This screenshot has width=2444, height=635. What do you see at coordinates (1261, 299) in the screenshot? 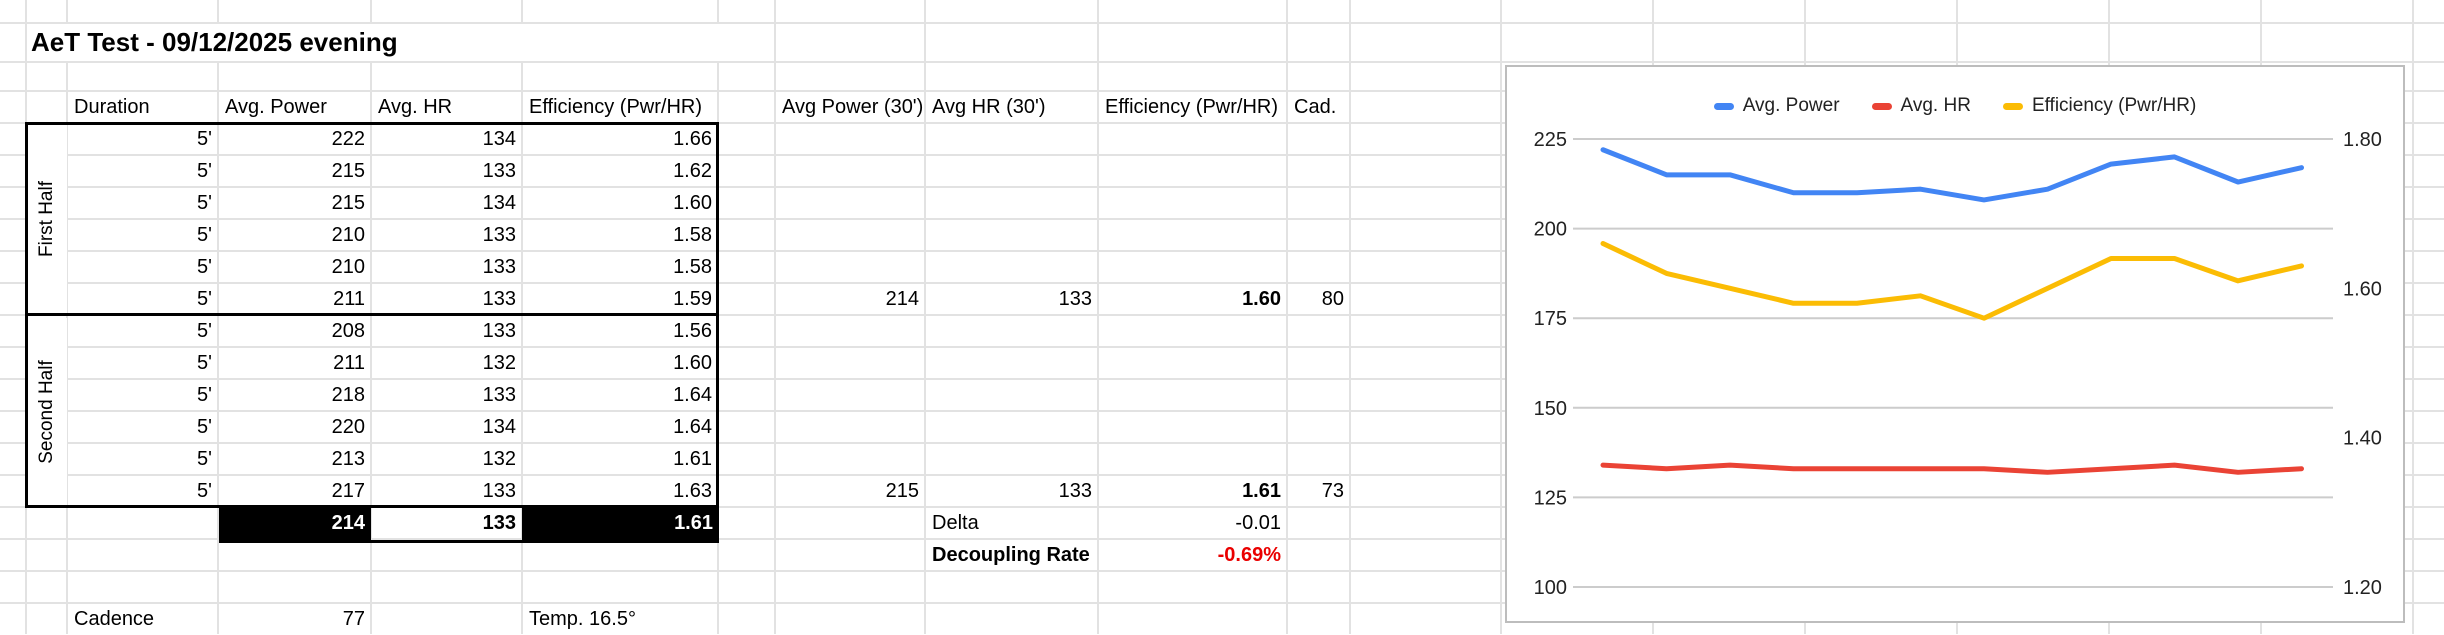
I see `first-half-30-eff: 1.60` at bounding box center [1261, 299].